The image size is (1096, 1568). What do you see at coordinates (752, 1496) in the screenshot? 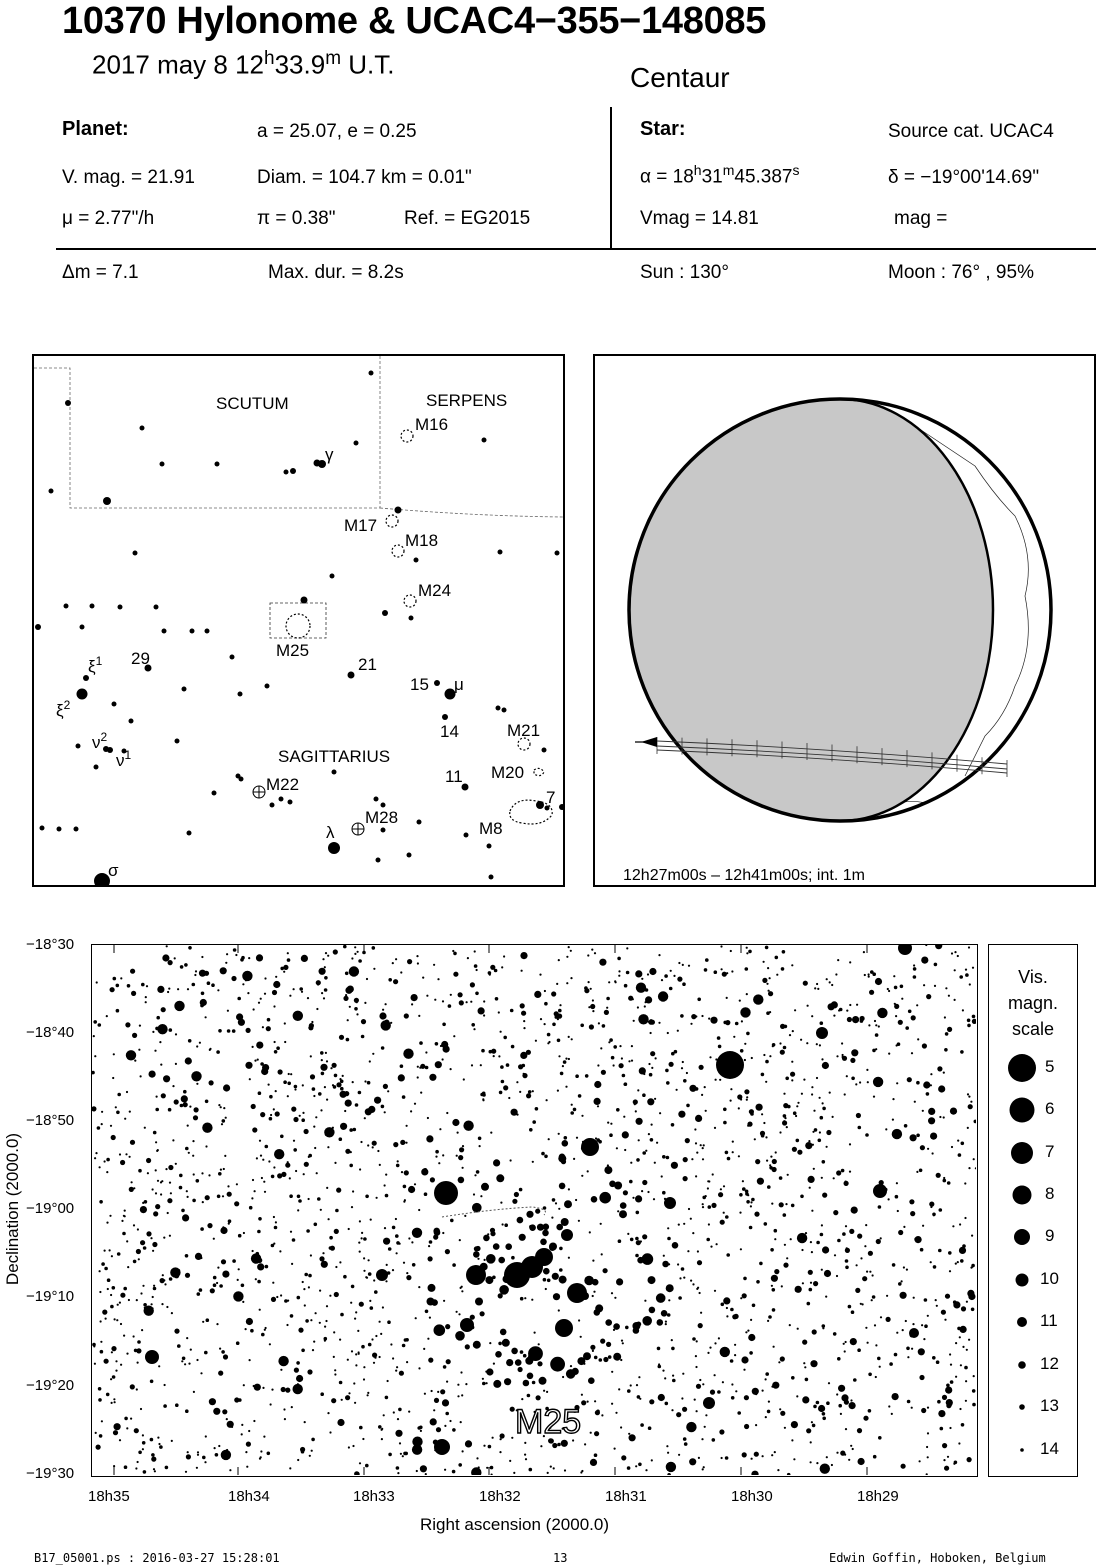
I see `xtick-5: 18h30` at bounding box center [752, 1496].